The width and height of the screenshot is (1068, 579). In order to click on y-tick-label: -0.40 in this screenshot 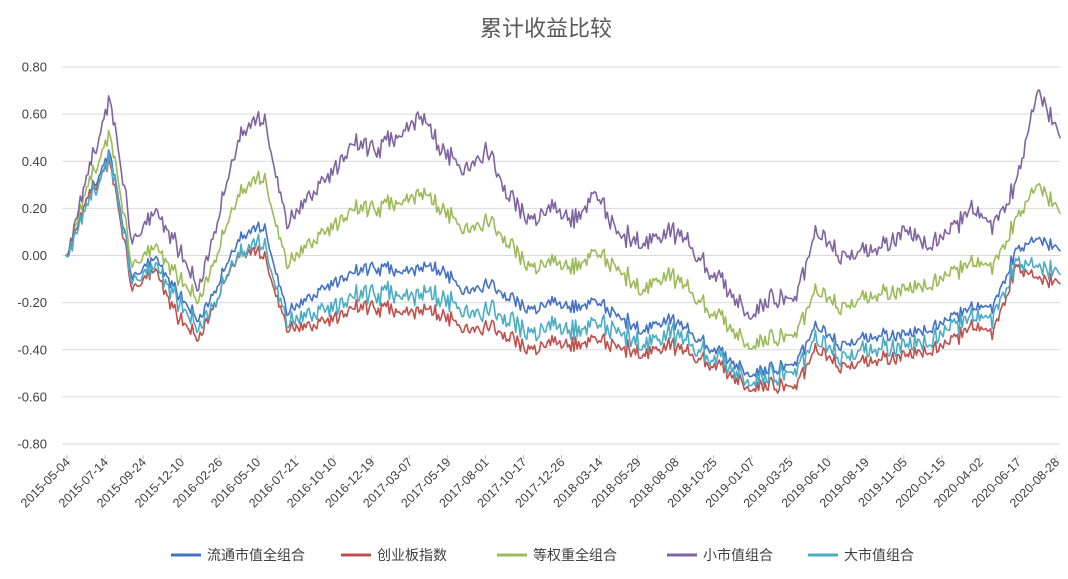, I will do `click(32, 349)`.